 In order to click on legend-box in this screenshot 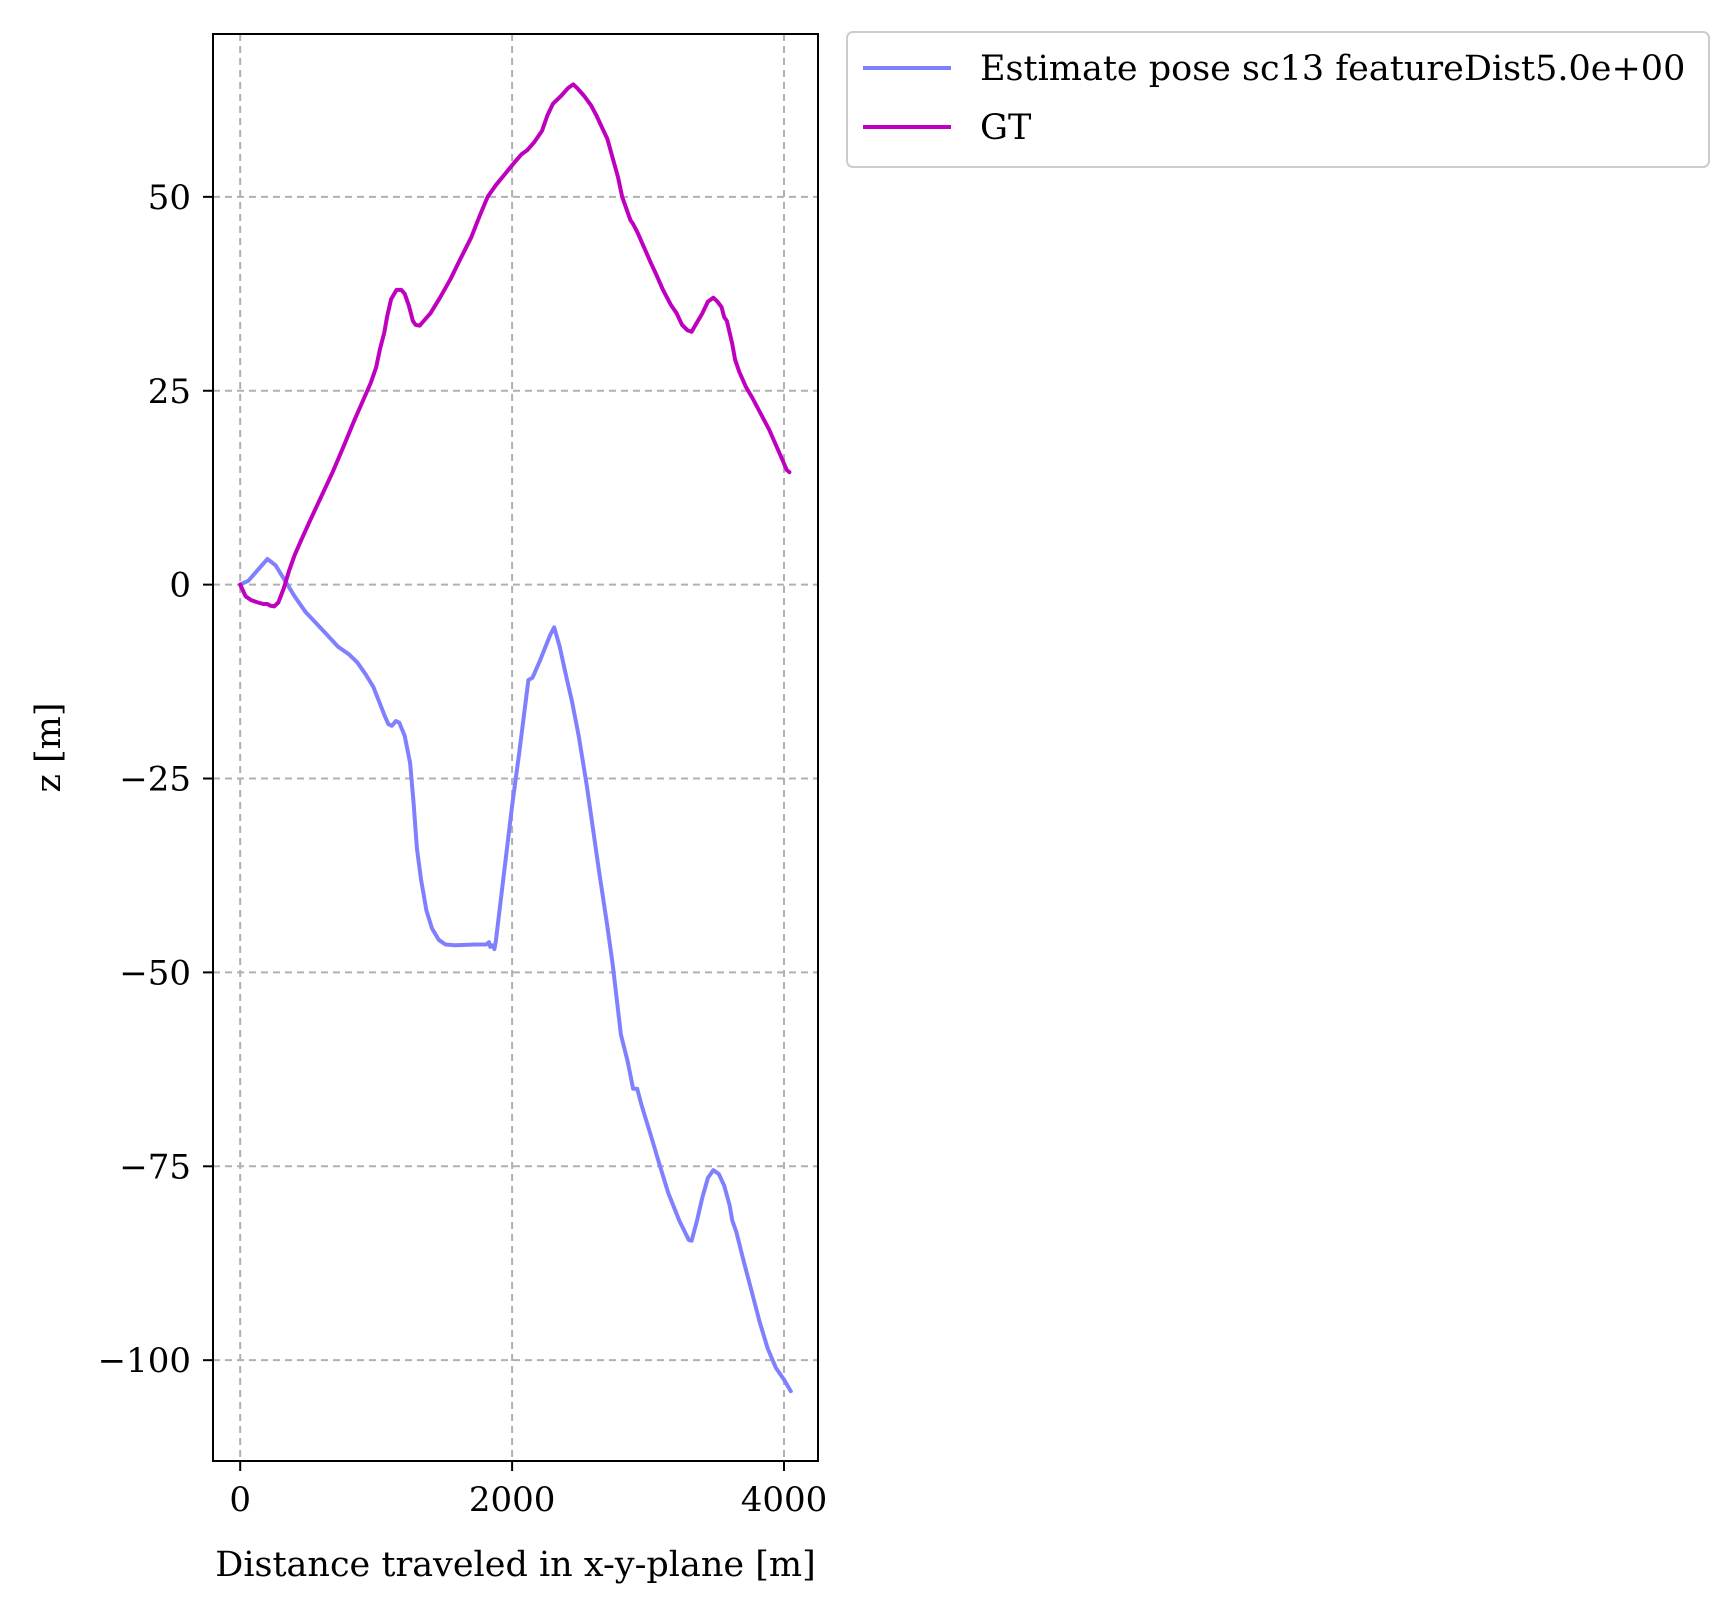, I will do `click(1278, 99)`.